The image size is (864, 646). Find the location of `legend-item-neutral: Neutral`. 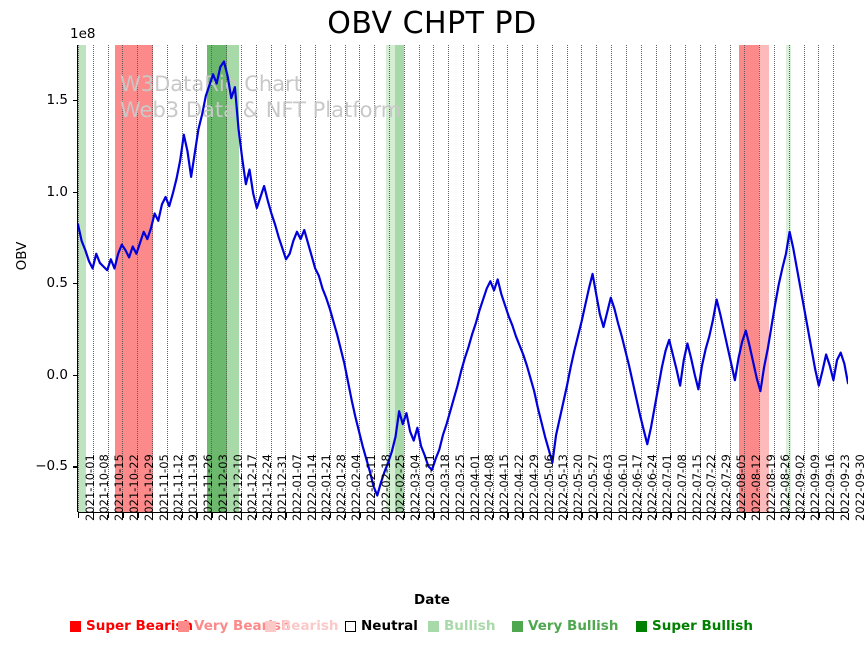

legend-item-neutral: Neutral is located at coordinates (381, 626).